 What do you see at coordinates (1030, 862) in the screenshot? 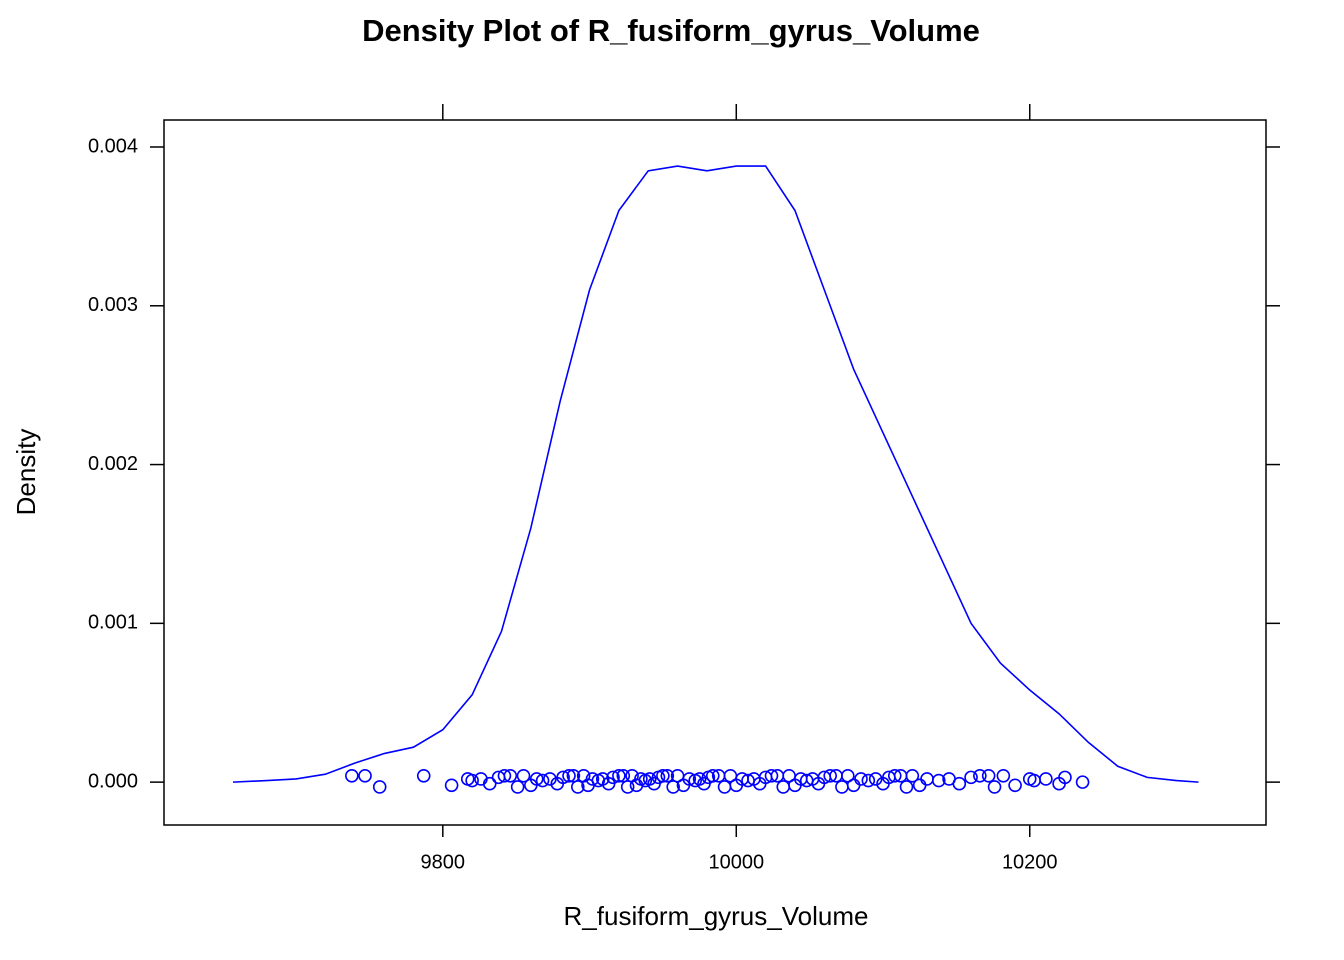
I see `x-tick-label: 10200` at bounding box center [1030, 862].